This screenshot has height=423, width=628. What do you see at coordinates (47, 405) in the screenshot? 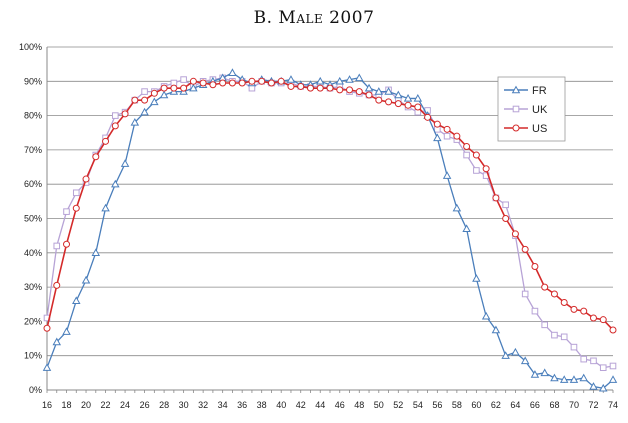
I see `x-tick-label: 16` at bounding box center [47, 405].